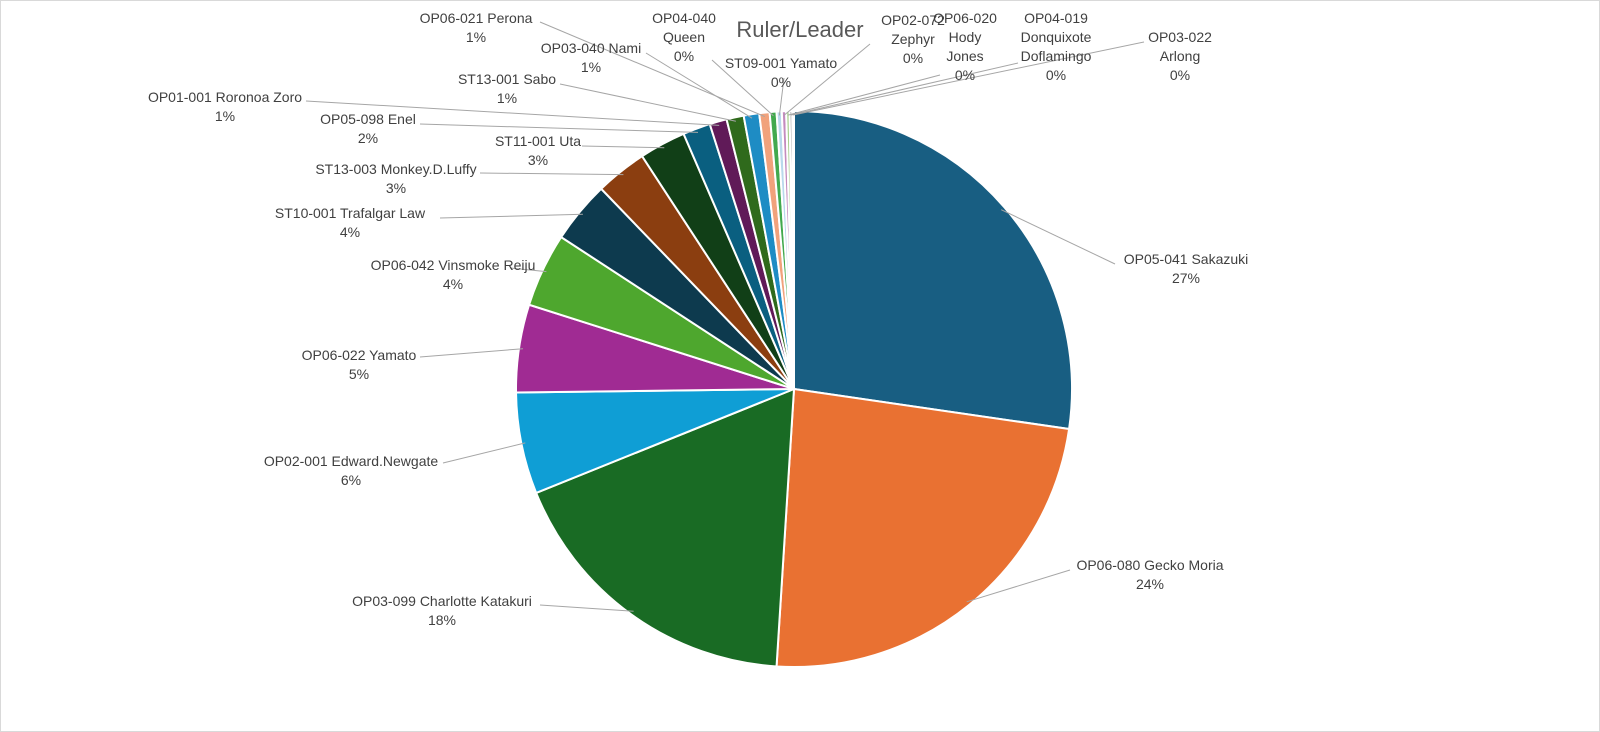 This screenshot has width=1600, height=732. What do you see at coordinates (359, 364) in the screenshot?
I see `data-label: OP06-022 Yamato 5%` at bounding box center [359, 364].